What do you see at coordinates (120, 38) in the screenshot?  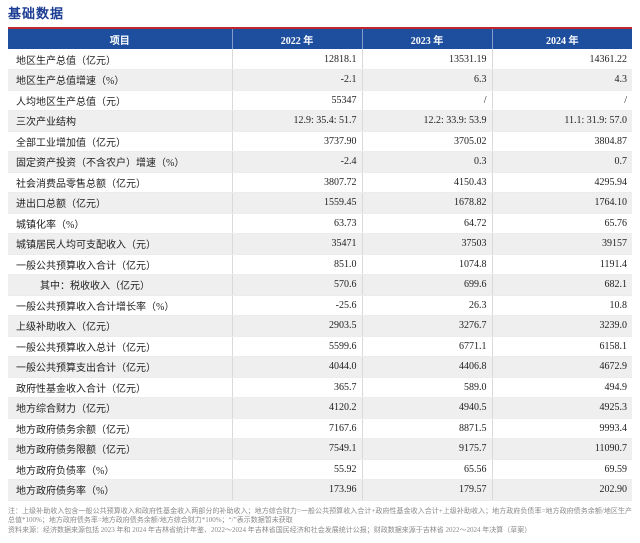 I see `column-header-item: 项目` at bounding box center [120, 38].